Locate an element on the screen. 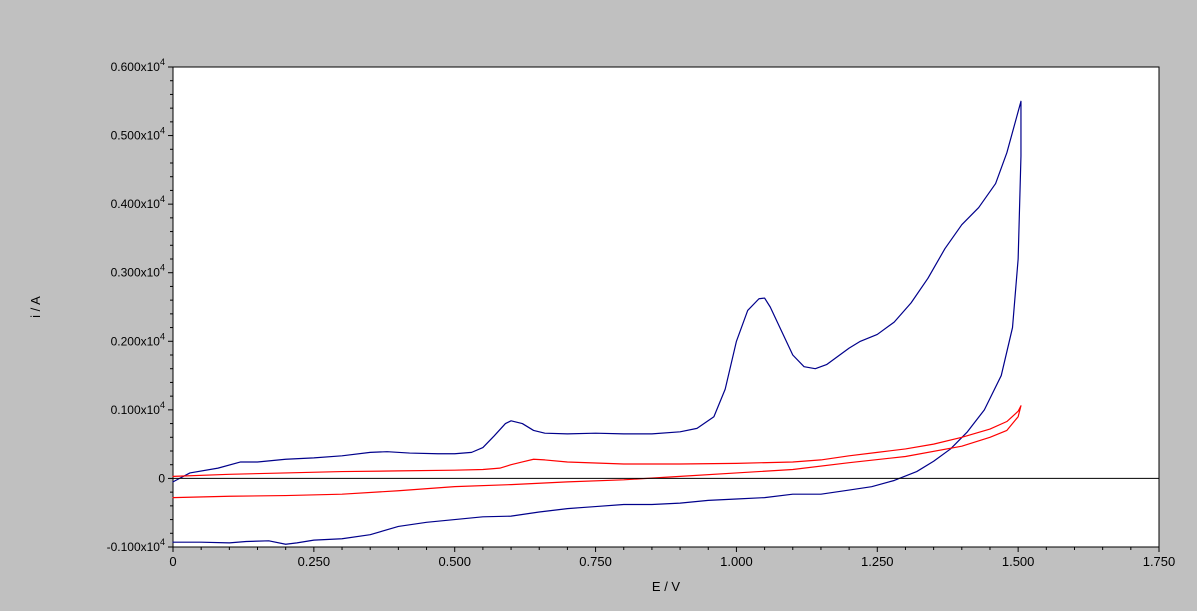 This screenshot has width=1197, height=616. x-tick-label: 1.500 is located at coordinates (1018, 561).